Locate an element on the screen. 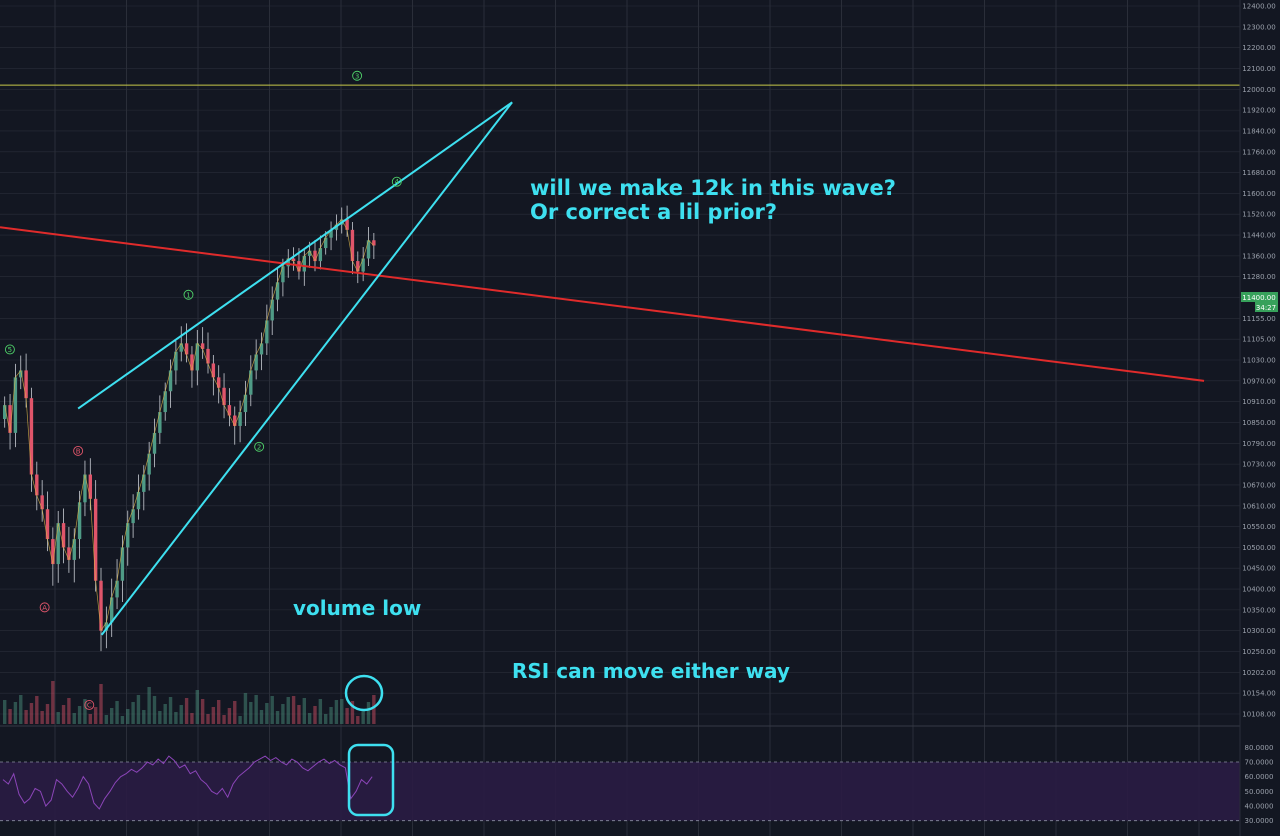 This screenshot has width=1280, height=836. wave-label: B is located at coordinates (78, 451).